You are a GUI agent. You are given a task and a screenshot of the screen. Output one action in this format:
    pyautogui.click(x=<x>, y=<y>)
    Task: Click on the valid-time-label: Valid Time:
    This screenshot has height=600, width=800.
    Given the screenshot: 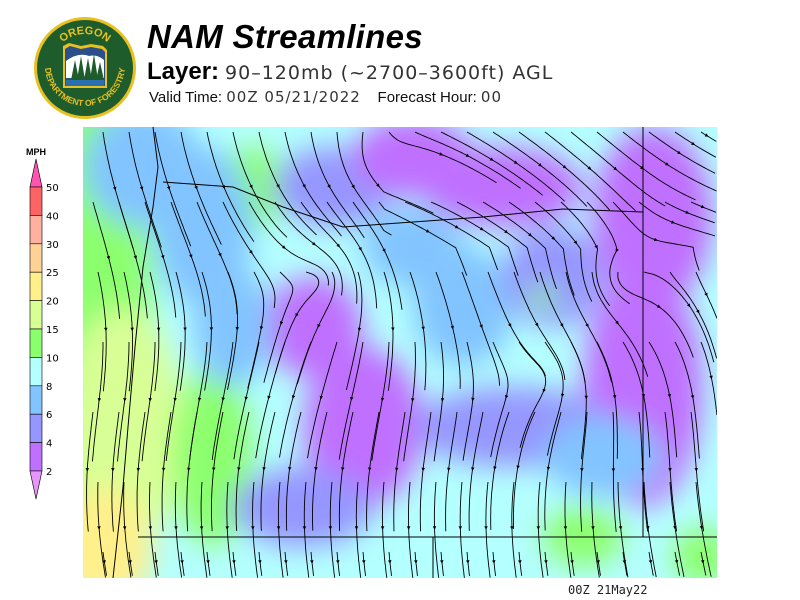 What is the action you would take?
    pyautogui.click(x=186, y=97)
    